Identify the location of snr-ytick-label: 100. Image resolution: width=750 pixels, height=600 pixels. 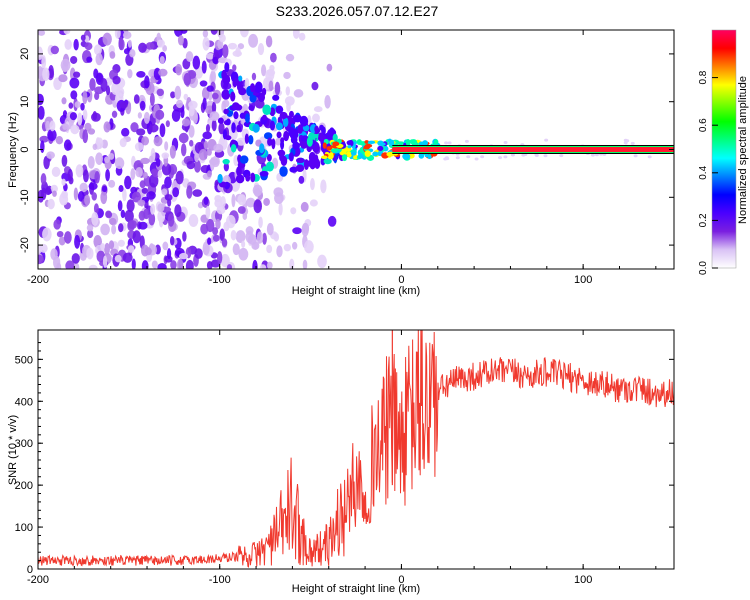
(24, 528).